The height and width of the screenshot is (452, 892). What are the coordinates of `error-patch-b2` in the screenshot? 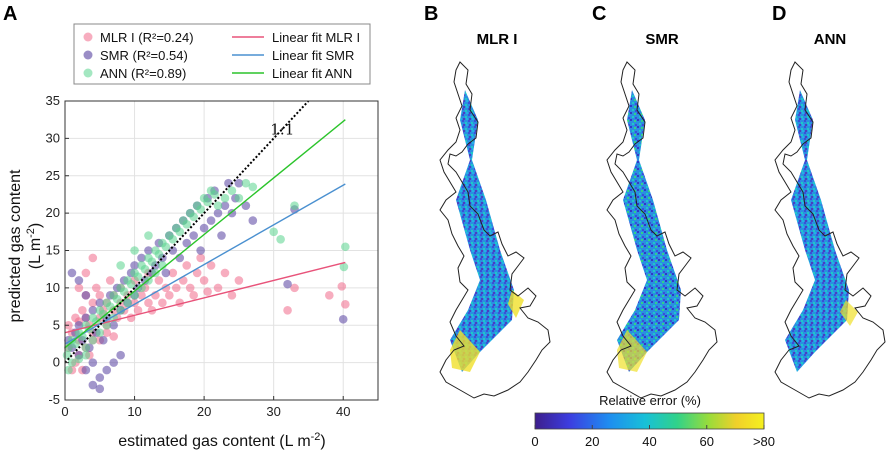 It's located at (516, 304).